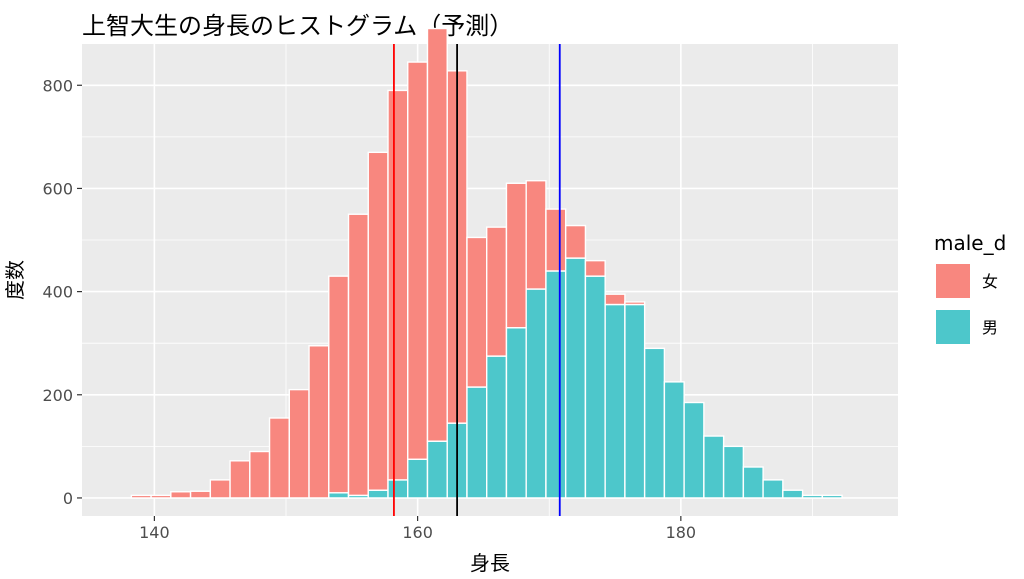 This screenshot has width=1024, height=579. Describe the element at coordinates (490, 563) in the screenshot. I see `x-axis-title: 身長` at that location.